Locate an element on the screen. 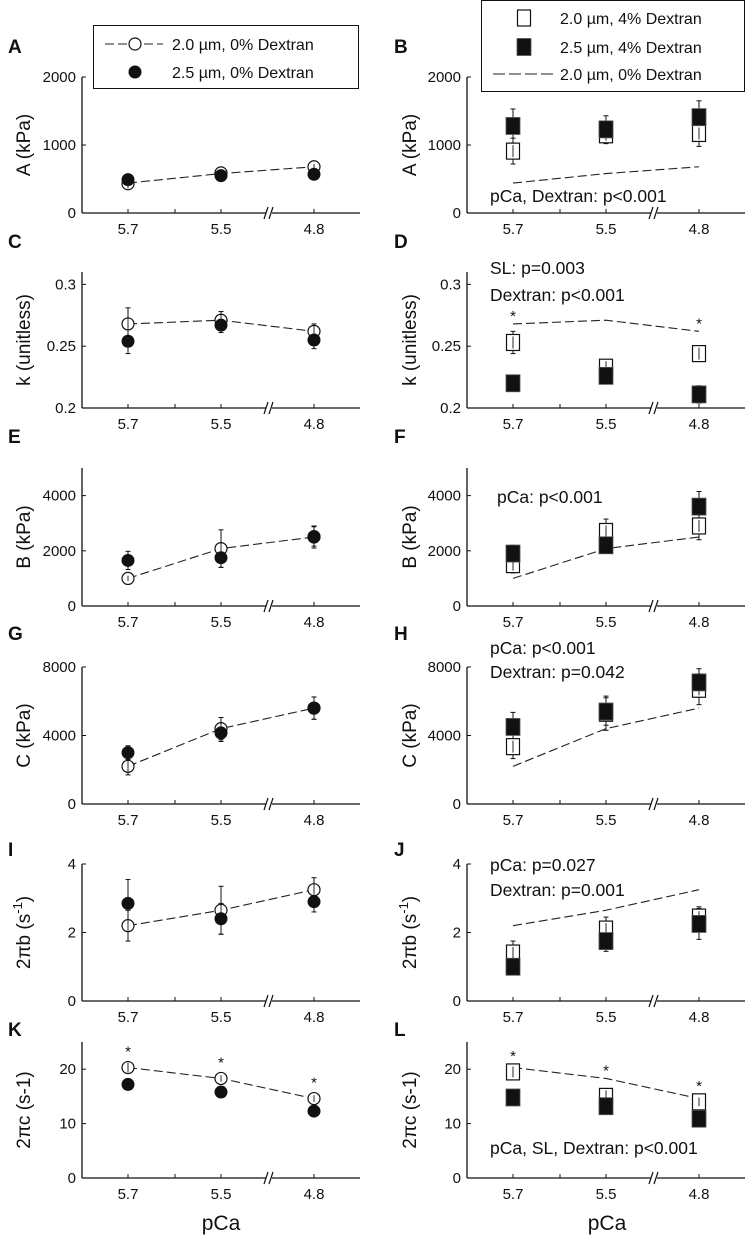 The height and width of the screenshot is (1238, 746). legend-box is located at coordinates (226, 57).